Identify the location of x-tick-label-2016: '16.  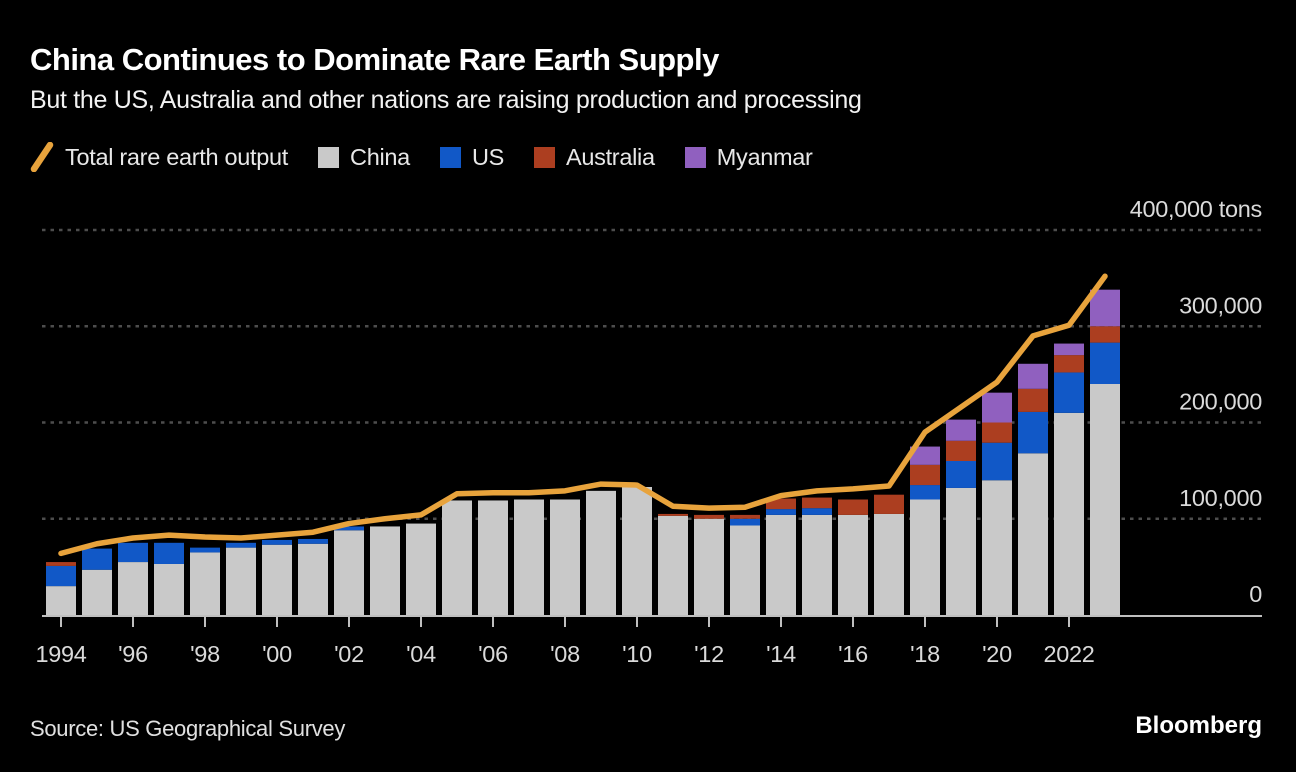
(853, 654).